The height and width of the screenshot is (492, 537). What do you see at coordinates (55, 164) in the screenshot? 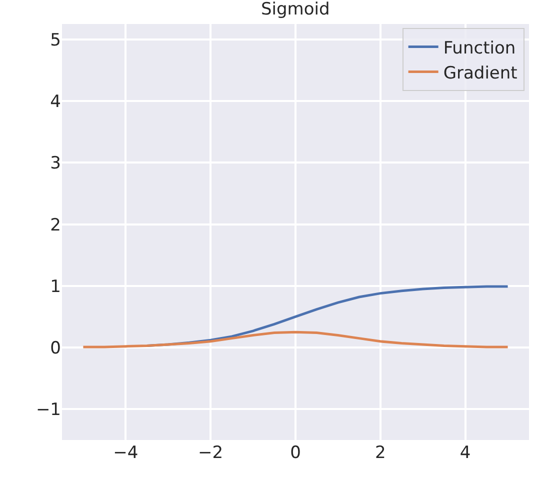
I see `y-tick-label: 3` at bounding box center [55, 164].